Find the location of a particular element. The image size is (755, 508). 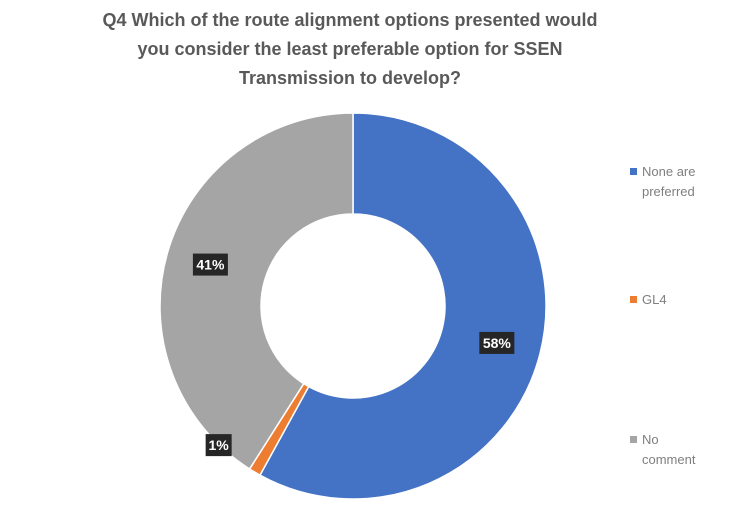

legend-item-no-comment: No comment is located at coordinates (662, 450).